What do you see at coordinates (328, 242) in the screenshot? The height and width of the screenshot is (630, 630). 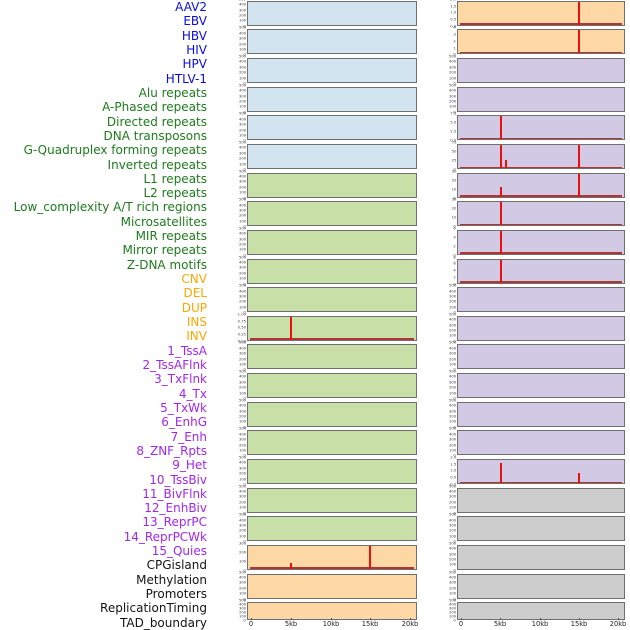 I see `panel-directed-repeats: 500 400 300 200 100 0` at bounding box center [328, 242].